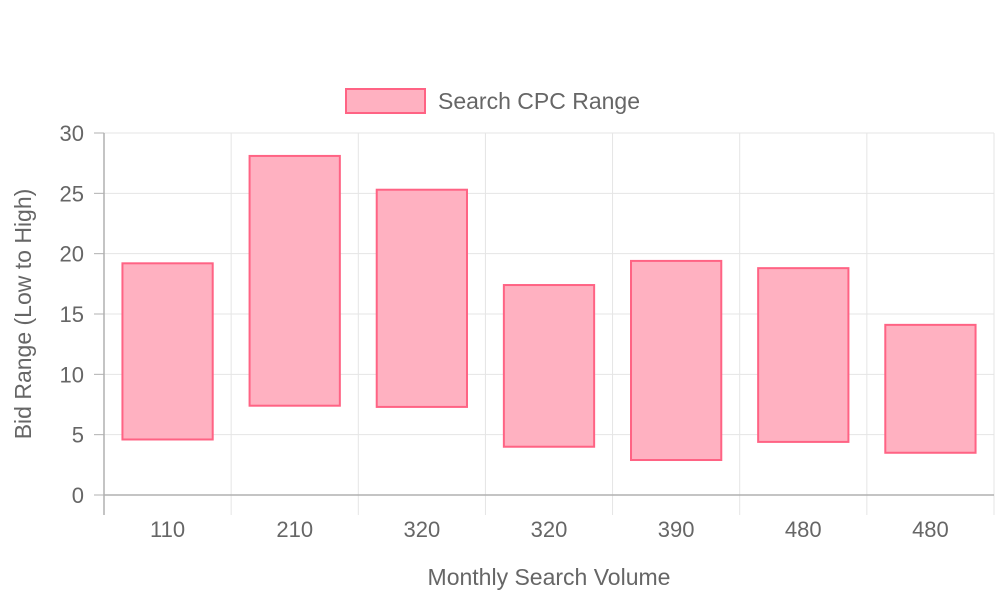  What do you see at coordinates (72, 254) in the screenshot?
I see `y-tick-label: 20` at bounding box center [72, 254].